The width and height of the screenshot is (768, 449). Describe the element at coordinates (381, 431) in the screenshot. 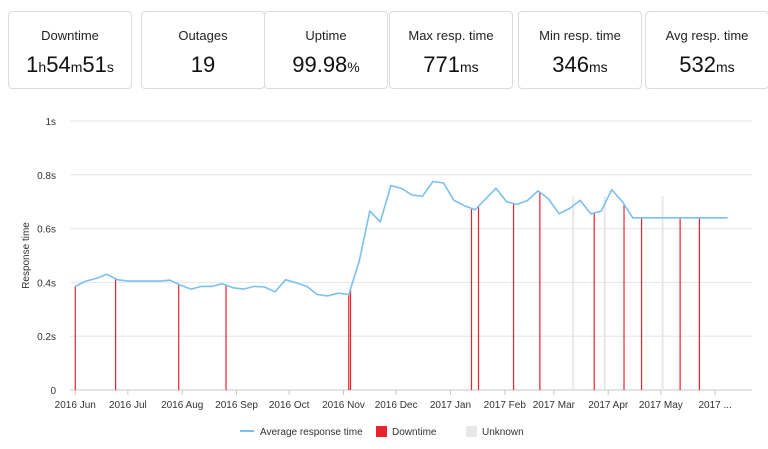

I see `legend-swatch-downtime` at that location.